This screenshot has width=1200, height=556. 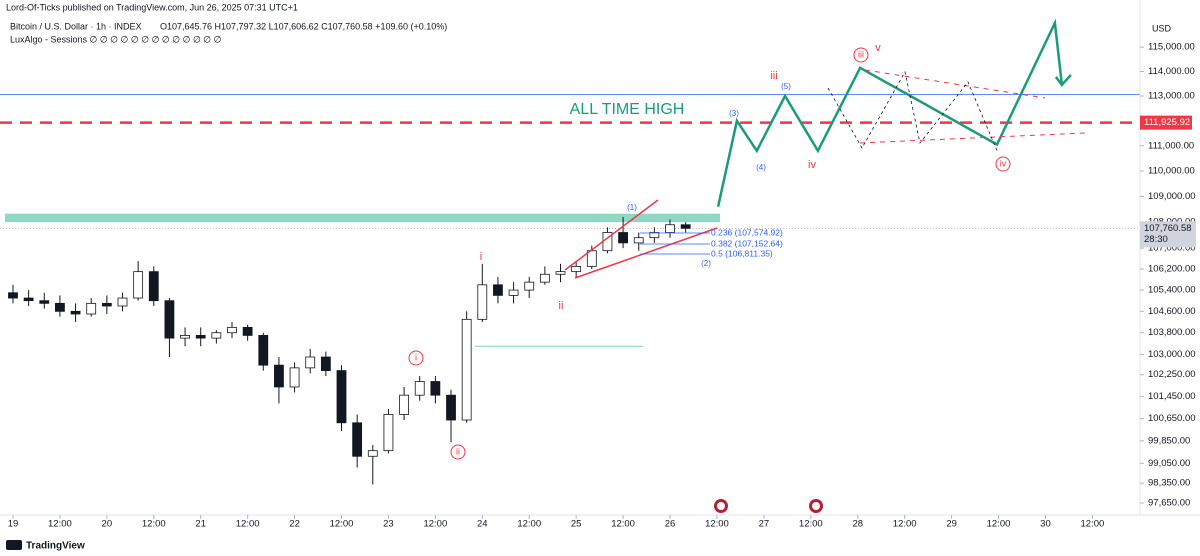 I want to click on y-tick-label: 101,450.00, so click(x=1172, y=396).